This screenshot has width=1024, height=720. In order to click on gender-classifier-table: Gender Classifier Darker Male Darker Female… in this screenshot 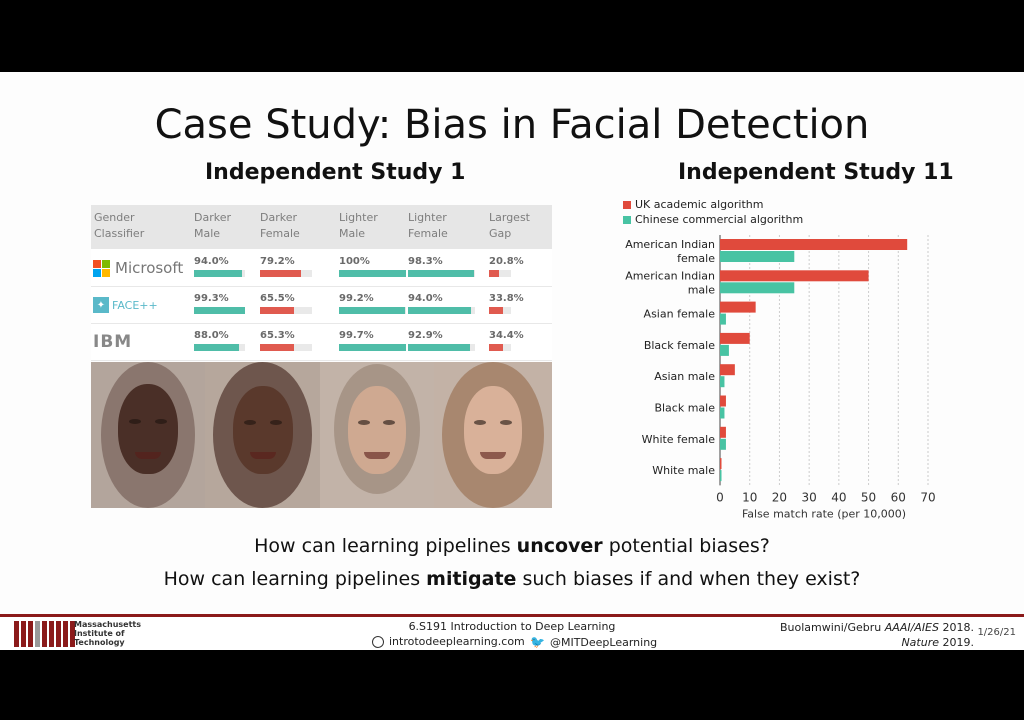, I will do `click(321, 283)`.